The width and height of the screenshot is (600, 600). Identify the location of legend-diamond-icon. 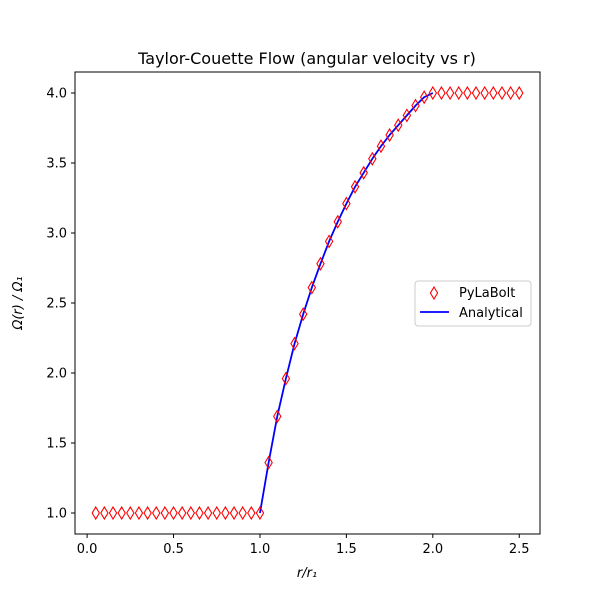
(434, 293).